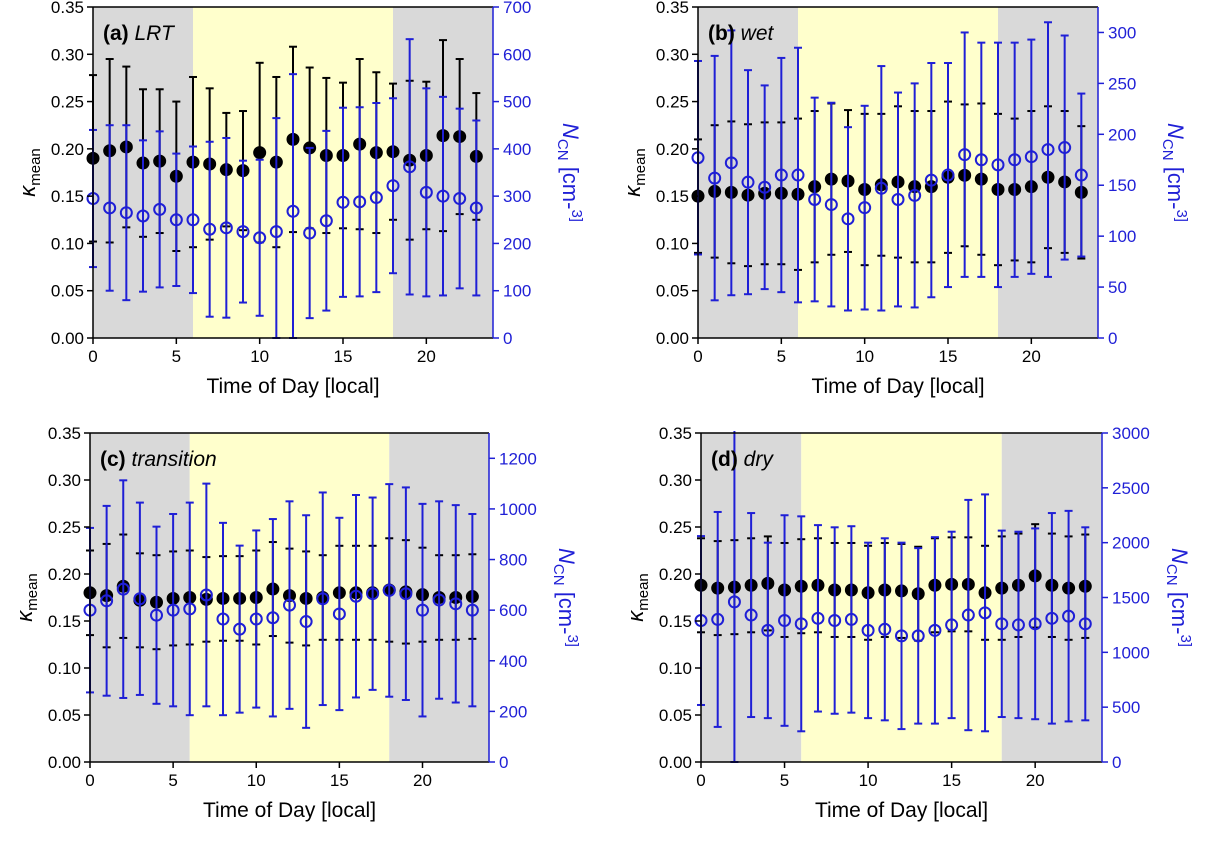  Describe the element at coordinates (256, 780) in the screenshot. I see `x-tick-label: 10` at that location.